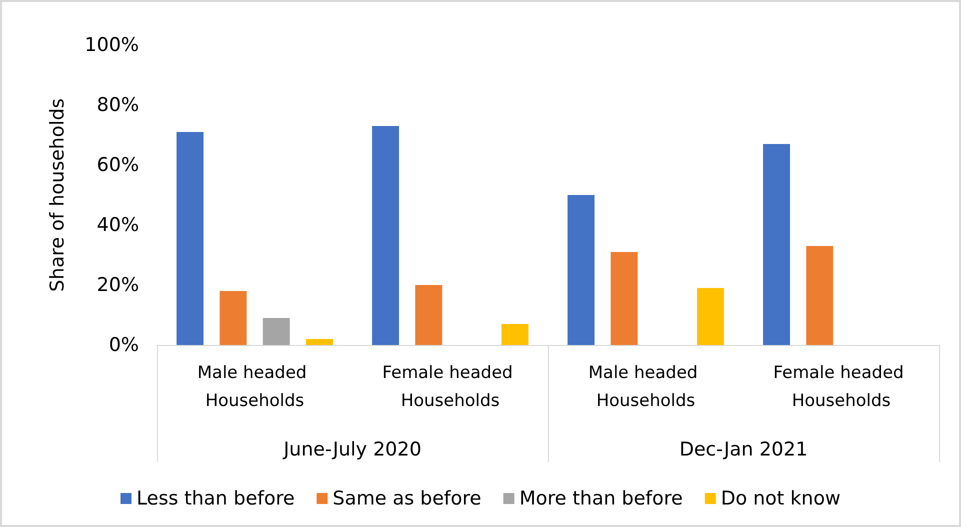 Image resolution: width=961 pixels, height=527 pixels. I want to click on text: Dec-Jan 2021, so click(743, 449).